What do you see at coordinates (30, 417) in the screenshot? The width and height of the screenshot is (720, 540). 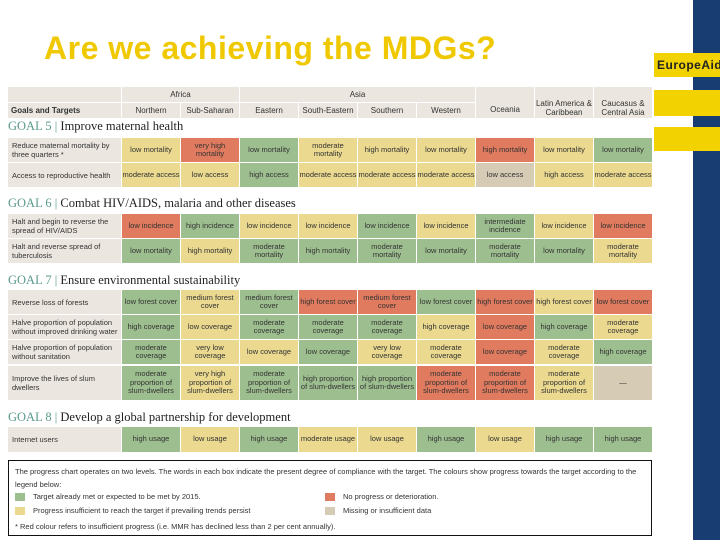 I see `goal-number: GOAL 8` at bounding box center [30, 417].